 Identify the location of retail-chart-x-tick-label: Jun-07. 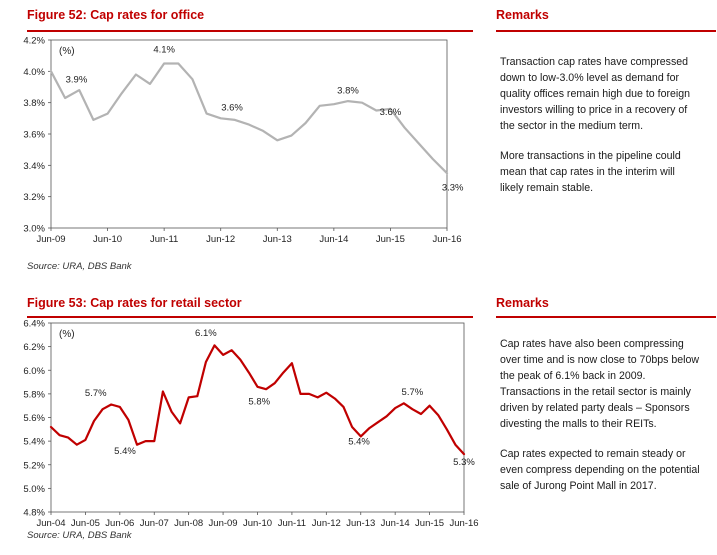
(154, 523).